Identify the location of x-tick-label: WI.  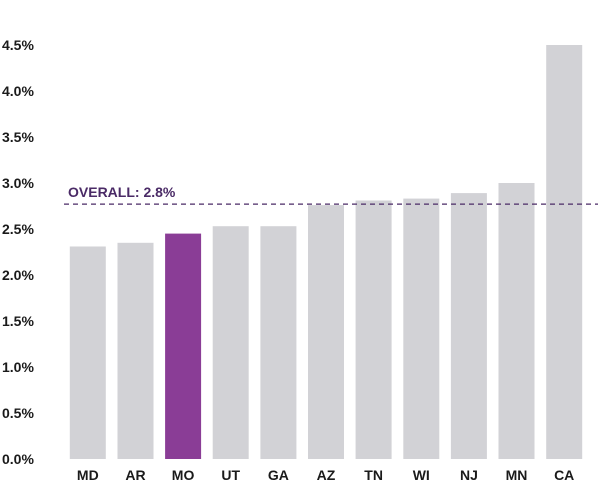
(421, 475).